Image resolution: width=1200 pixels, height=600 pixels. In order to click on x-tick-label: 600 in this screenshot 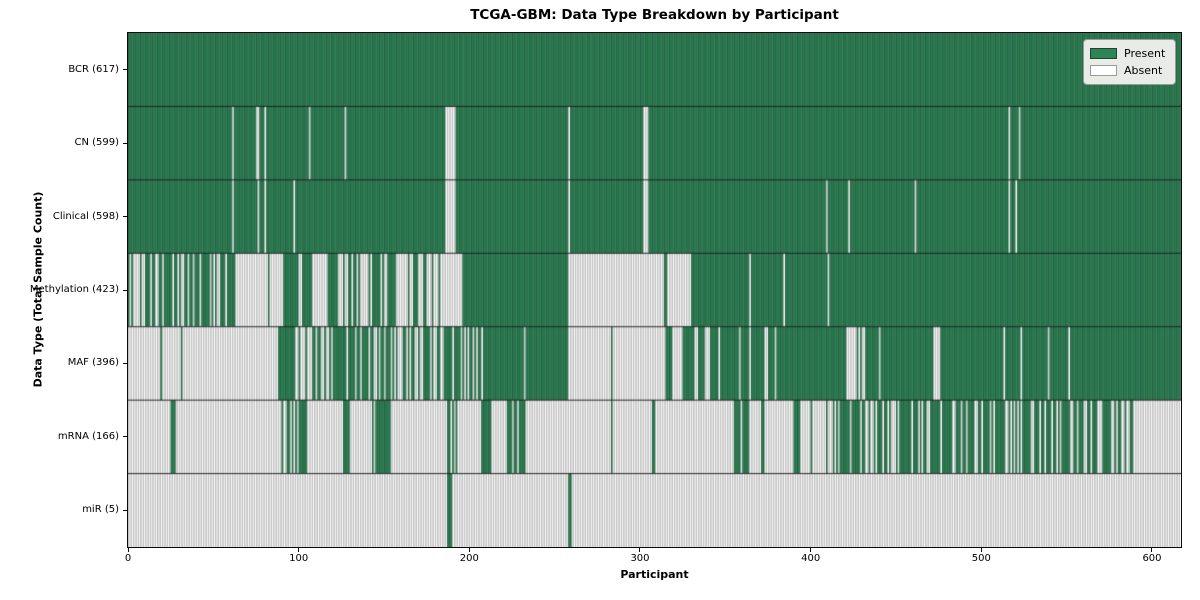, I will do `click(1152, 558)`.